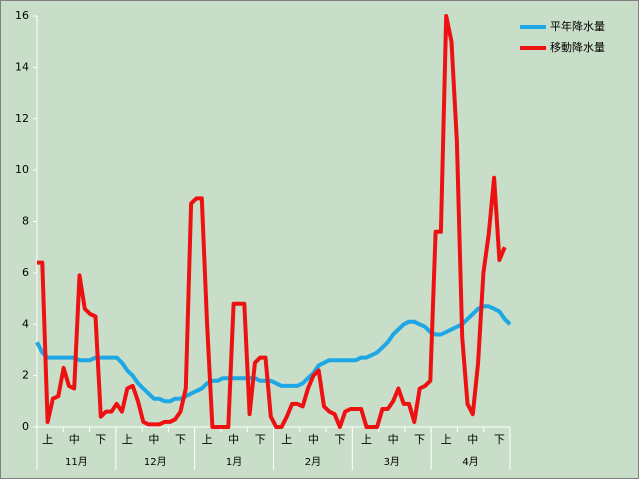  What do you see at coordinates (25, 323) in the screenshot?
I see `y-tick-label: 4` at bounding box center [25, 323].